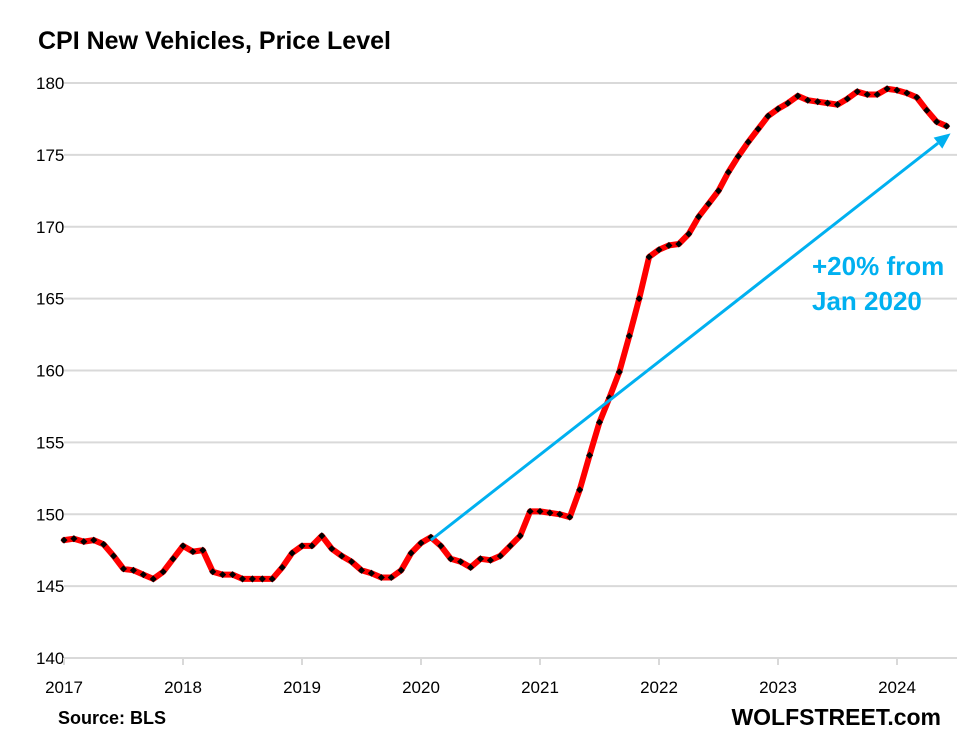 Image resolution: width=969 pixels, height=743 pixels. I want to click on y-tick-label: 175, so click(50, 155).